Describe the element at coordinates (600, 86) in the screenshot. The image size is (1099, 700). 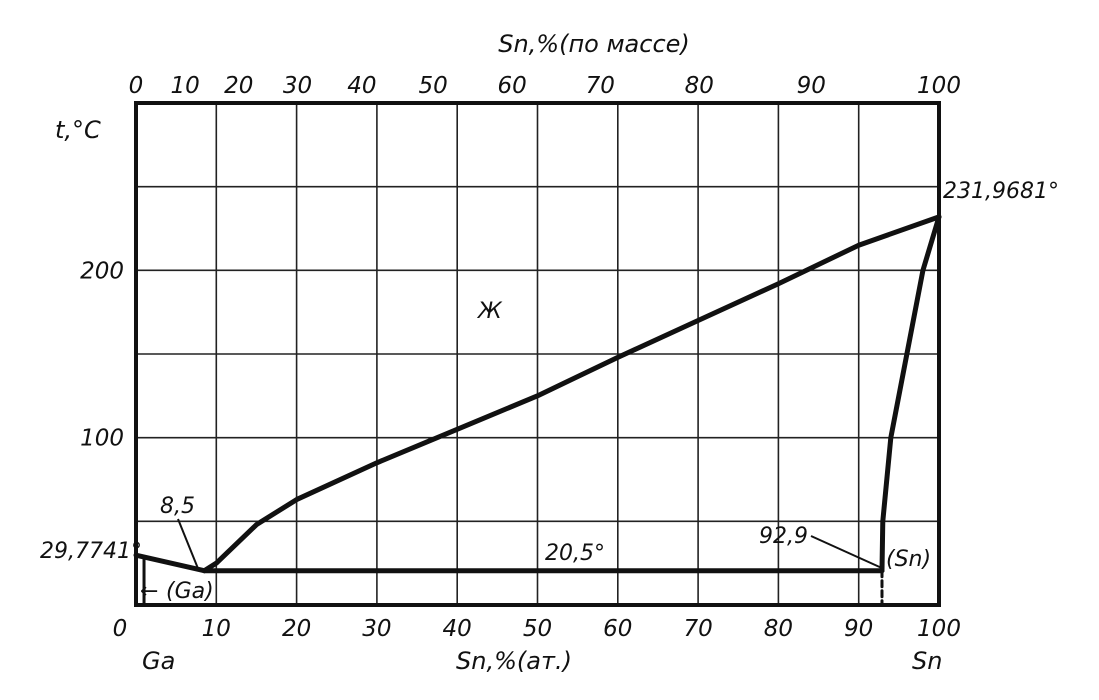
I see `x-tick-top: 70` at that location.